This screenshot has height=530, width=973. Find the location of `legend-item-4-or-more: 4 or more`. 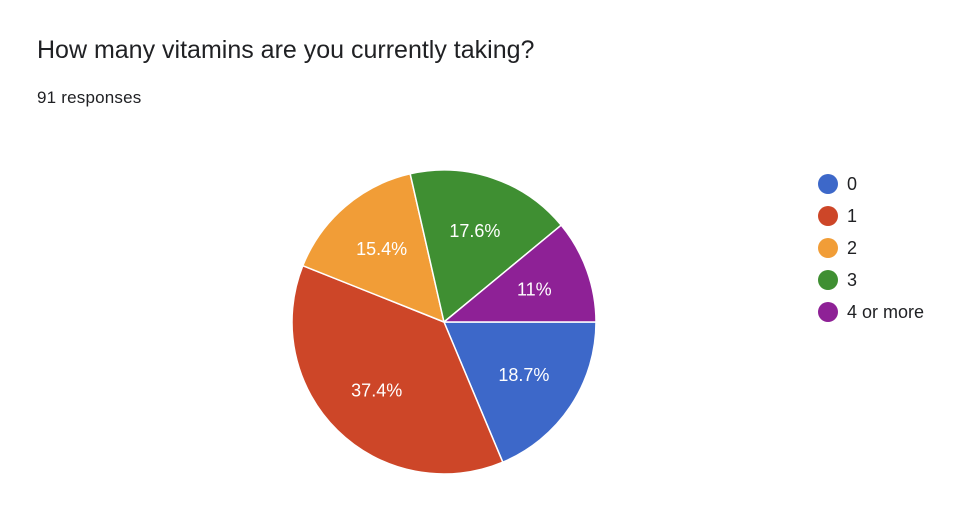

legend-item-4-or-more: 4 or more is located at coordinates (871, 312).